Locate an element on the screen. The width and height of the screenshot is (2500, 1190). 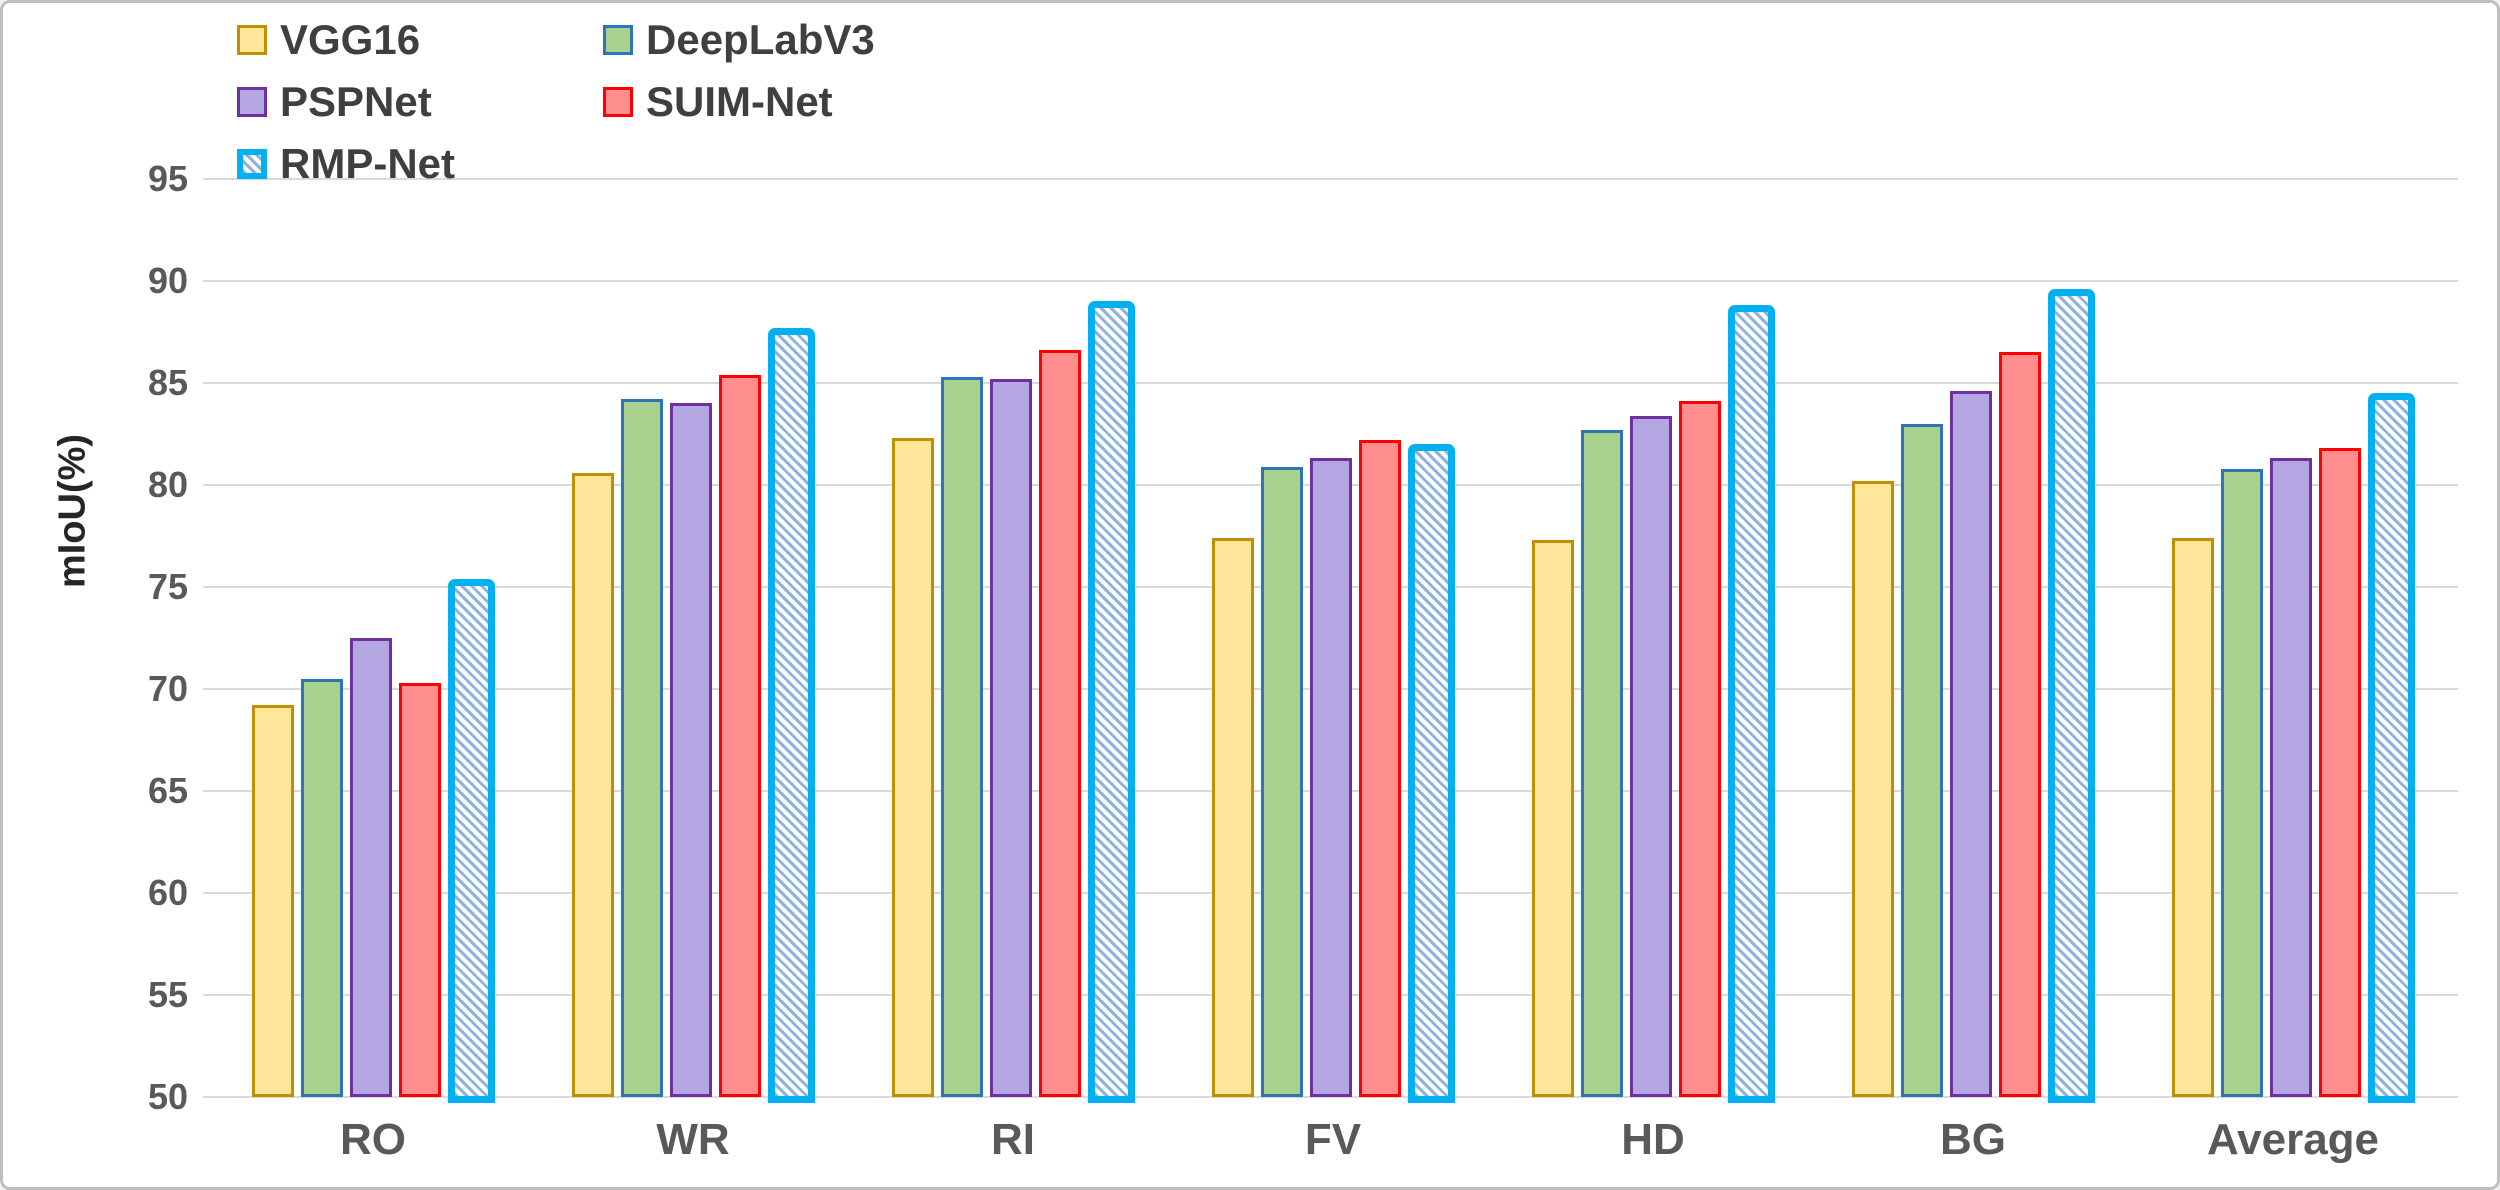
bar-pspnet-ri is located at coordinates (1010, 737).